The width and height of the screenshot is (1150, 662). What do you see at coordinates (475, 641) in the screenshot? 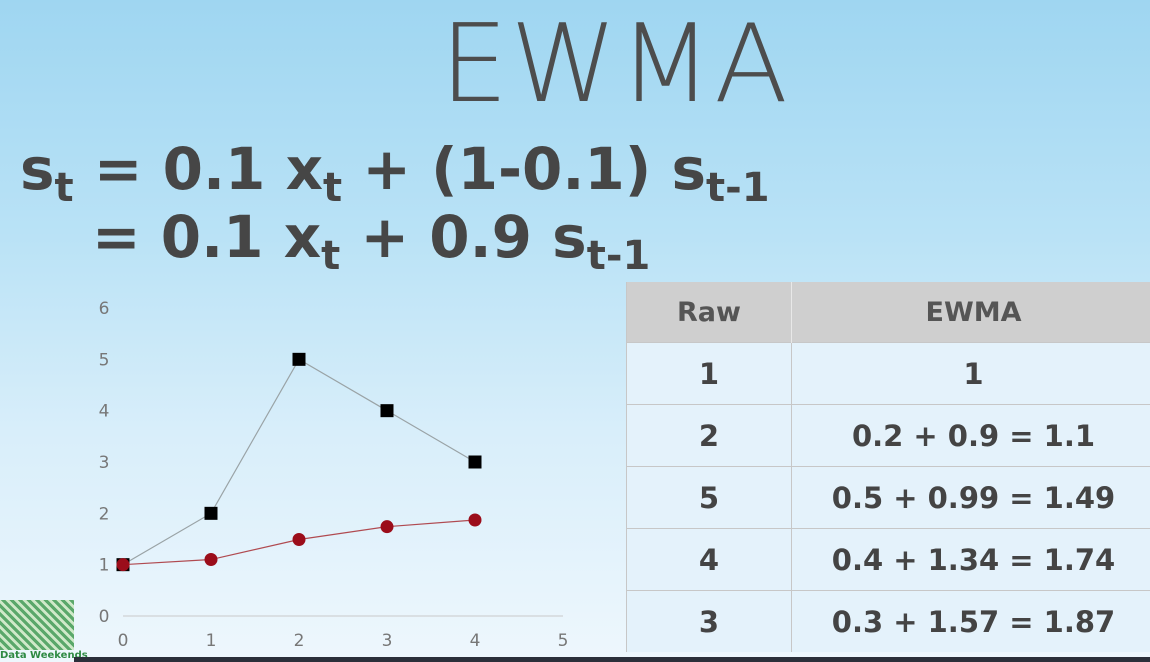
I see `x-tick-label: 4` at bounding box center [475, 641].